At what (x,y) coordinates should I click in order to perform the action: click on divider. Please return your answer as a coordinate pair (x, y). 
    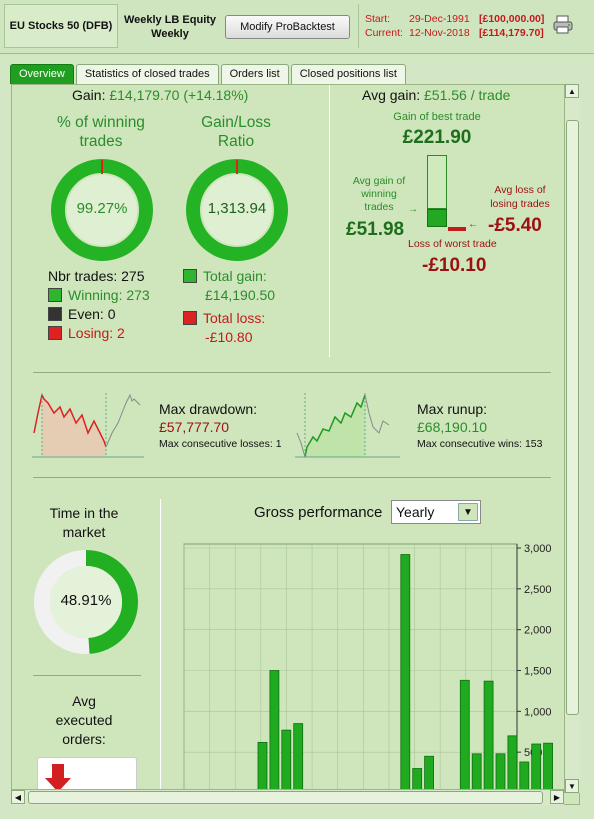
    Looking at the image, I should click on (329, 221).